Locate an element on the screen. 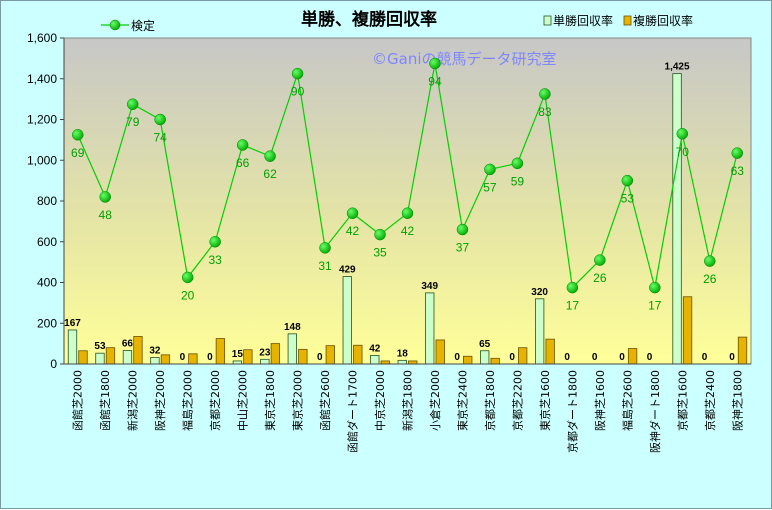 The width and height of the screenshot is (772, 510). bar-tansho-label: 18 is located at coordinates (403, 353).